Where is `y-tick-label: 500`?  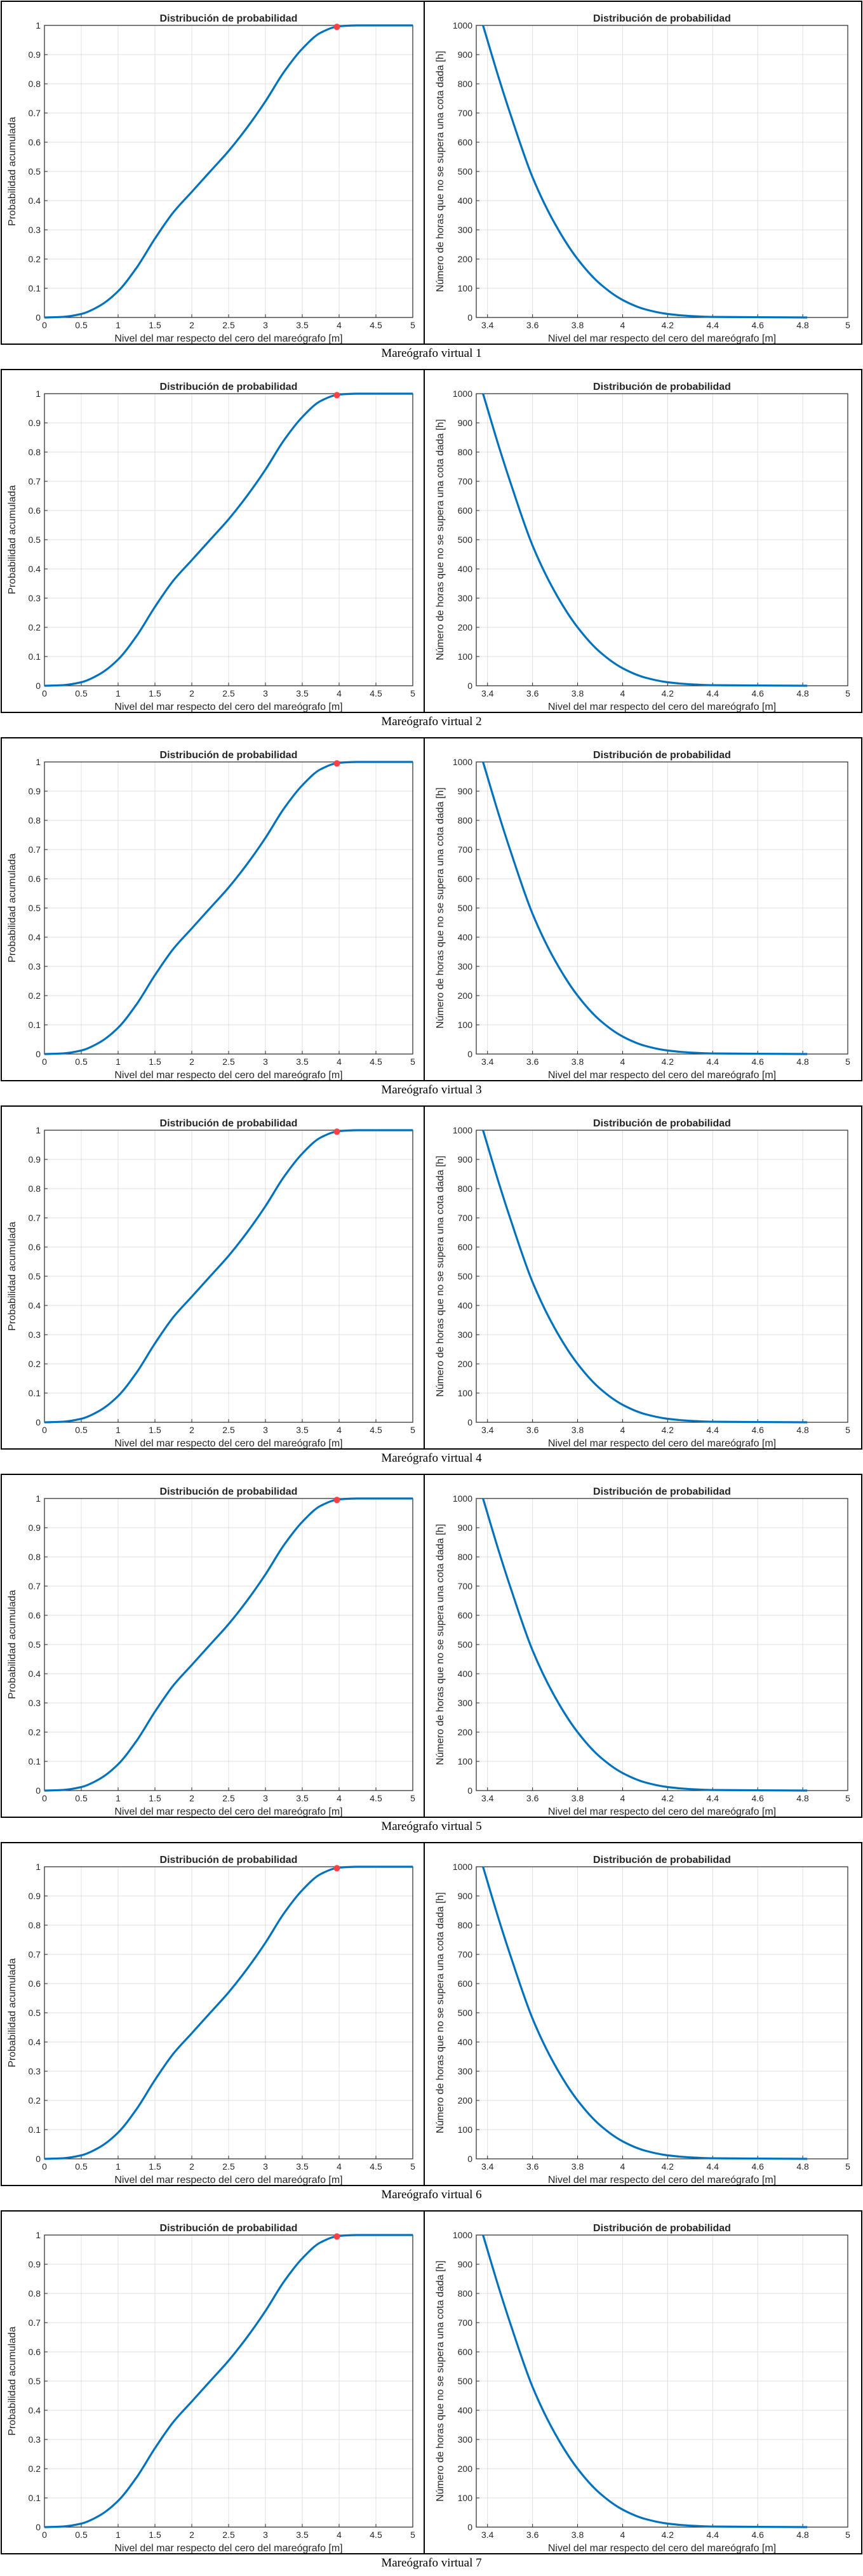 y-tick-label: 500 is located at coordinates (465, 1645).